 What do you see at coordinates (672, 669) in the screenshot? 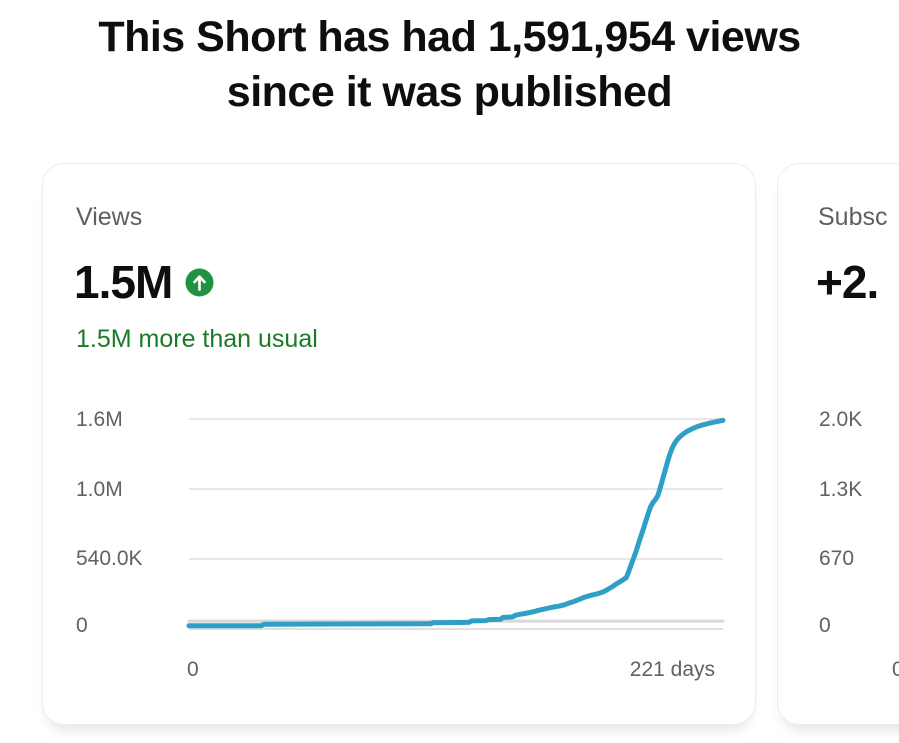
I see `x-tick-end: 221 days` at bounding box center [672, 669].